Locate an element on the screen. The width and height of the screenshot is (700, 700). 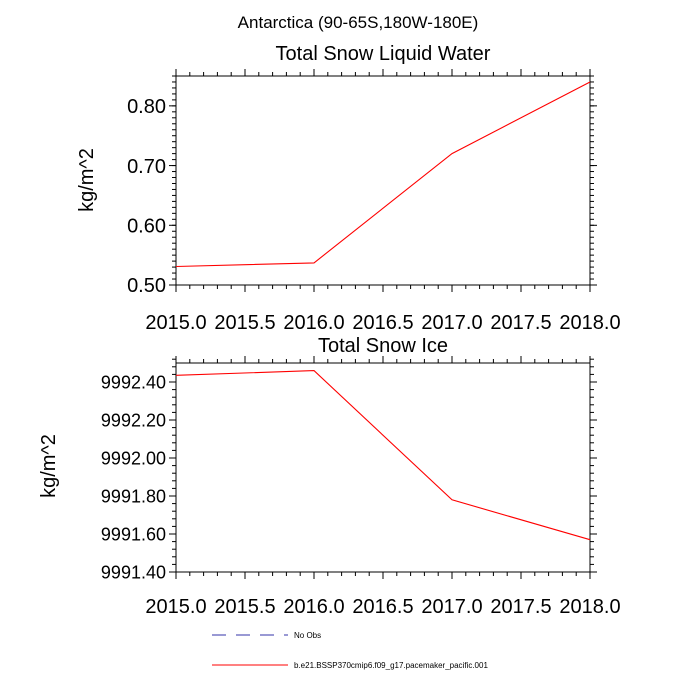
y-tick-label: 9992.00 is located at coordinates (133, 458).